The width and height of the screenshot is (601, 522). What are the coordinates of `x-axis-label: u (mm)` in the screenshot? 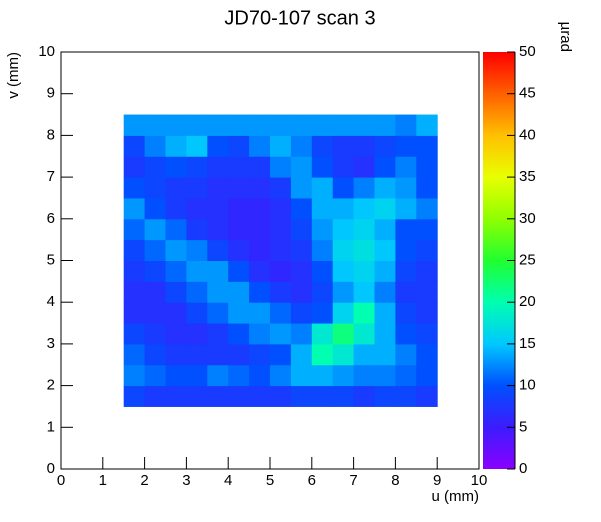 It's located at (456, 496).